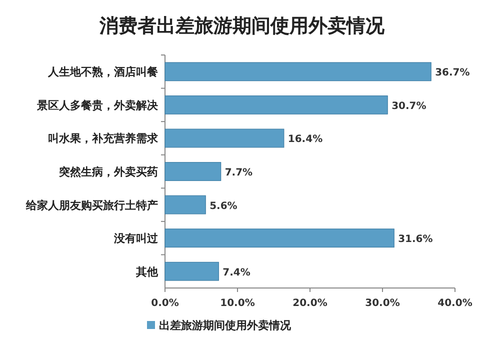  I want to click on x-tick-label: 30.0%, so click(382, 303).